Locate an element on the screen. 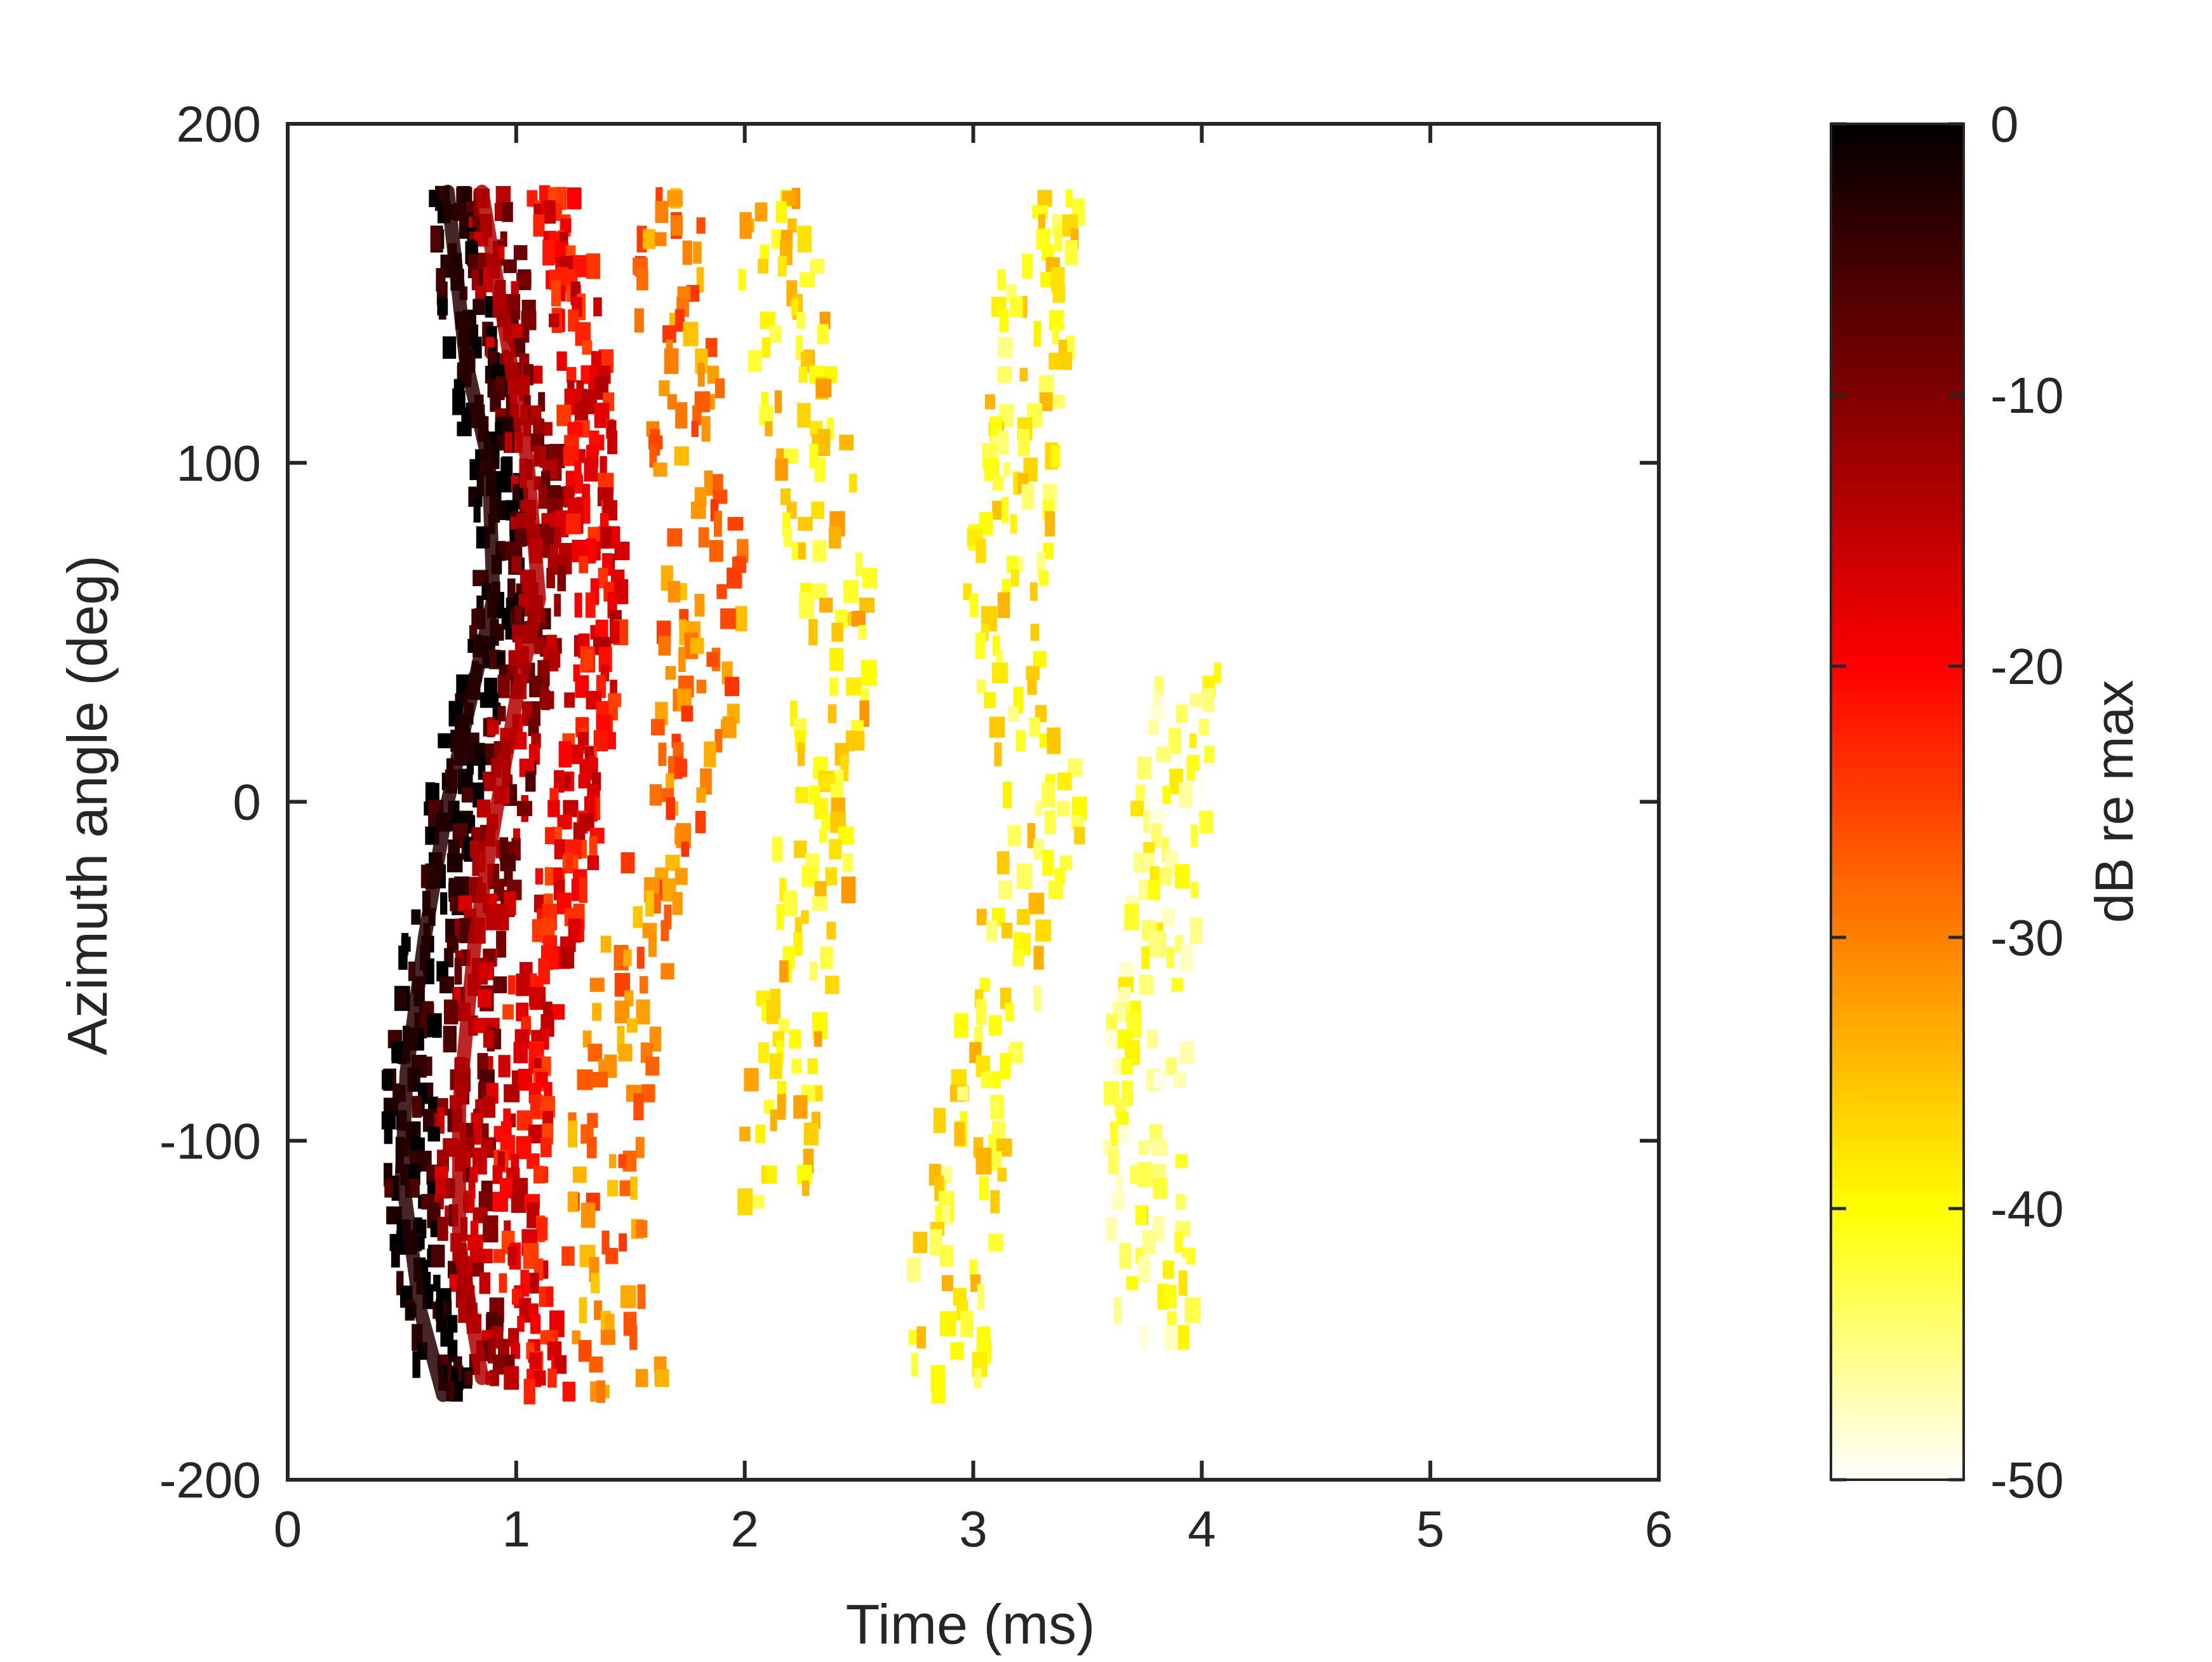 Image resolution: width=2212 pixels, height=1662 pixels. colorbar: 0 -10 -20 -30 -40 -50 dB re max is located at coordinates (1987, 802).